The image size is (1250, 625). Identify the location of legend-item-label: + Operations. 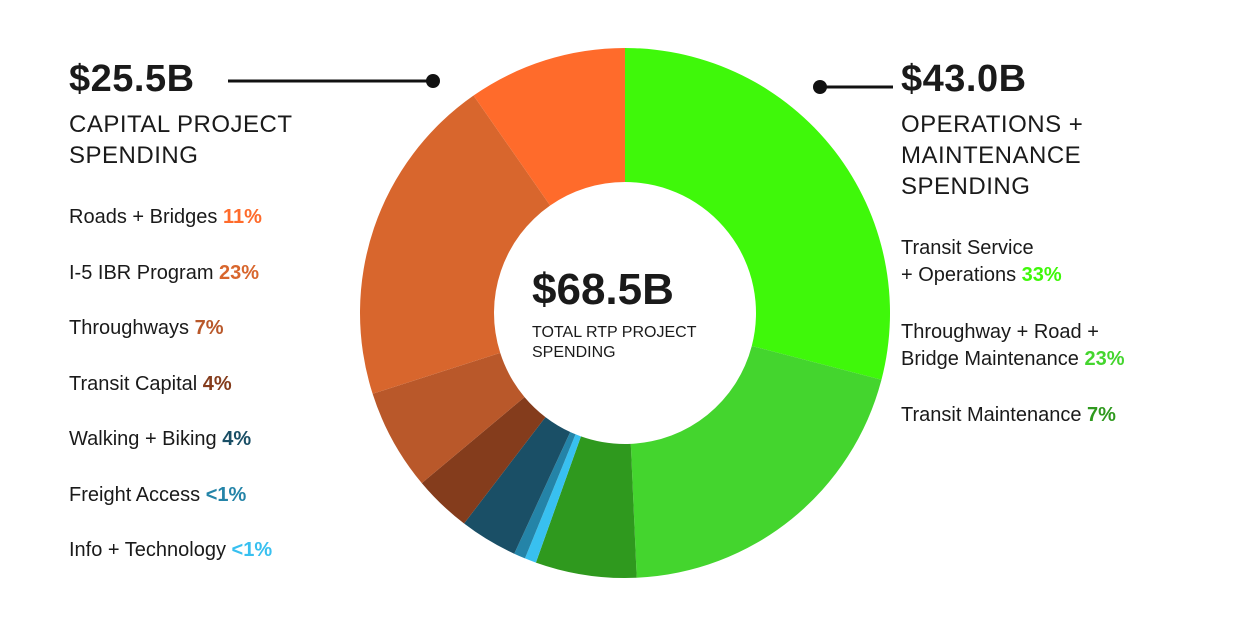
(959, 275).